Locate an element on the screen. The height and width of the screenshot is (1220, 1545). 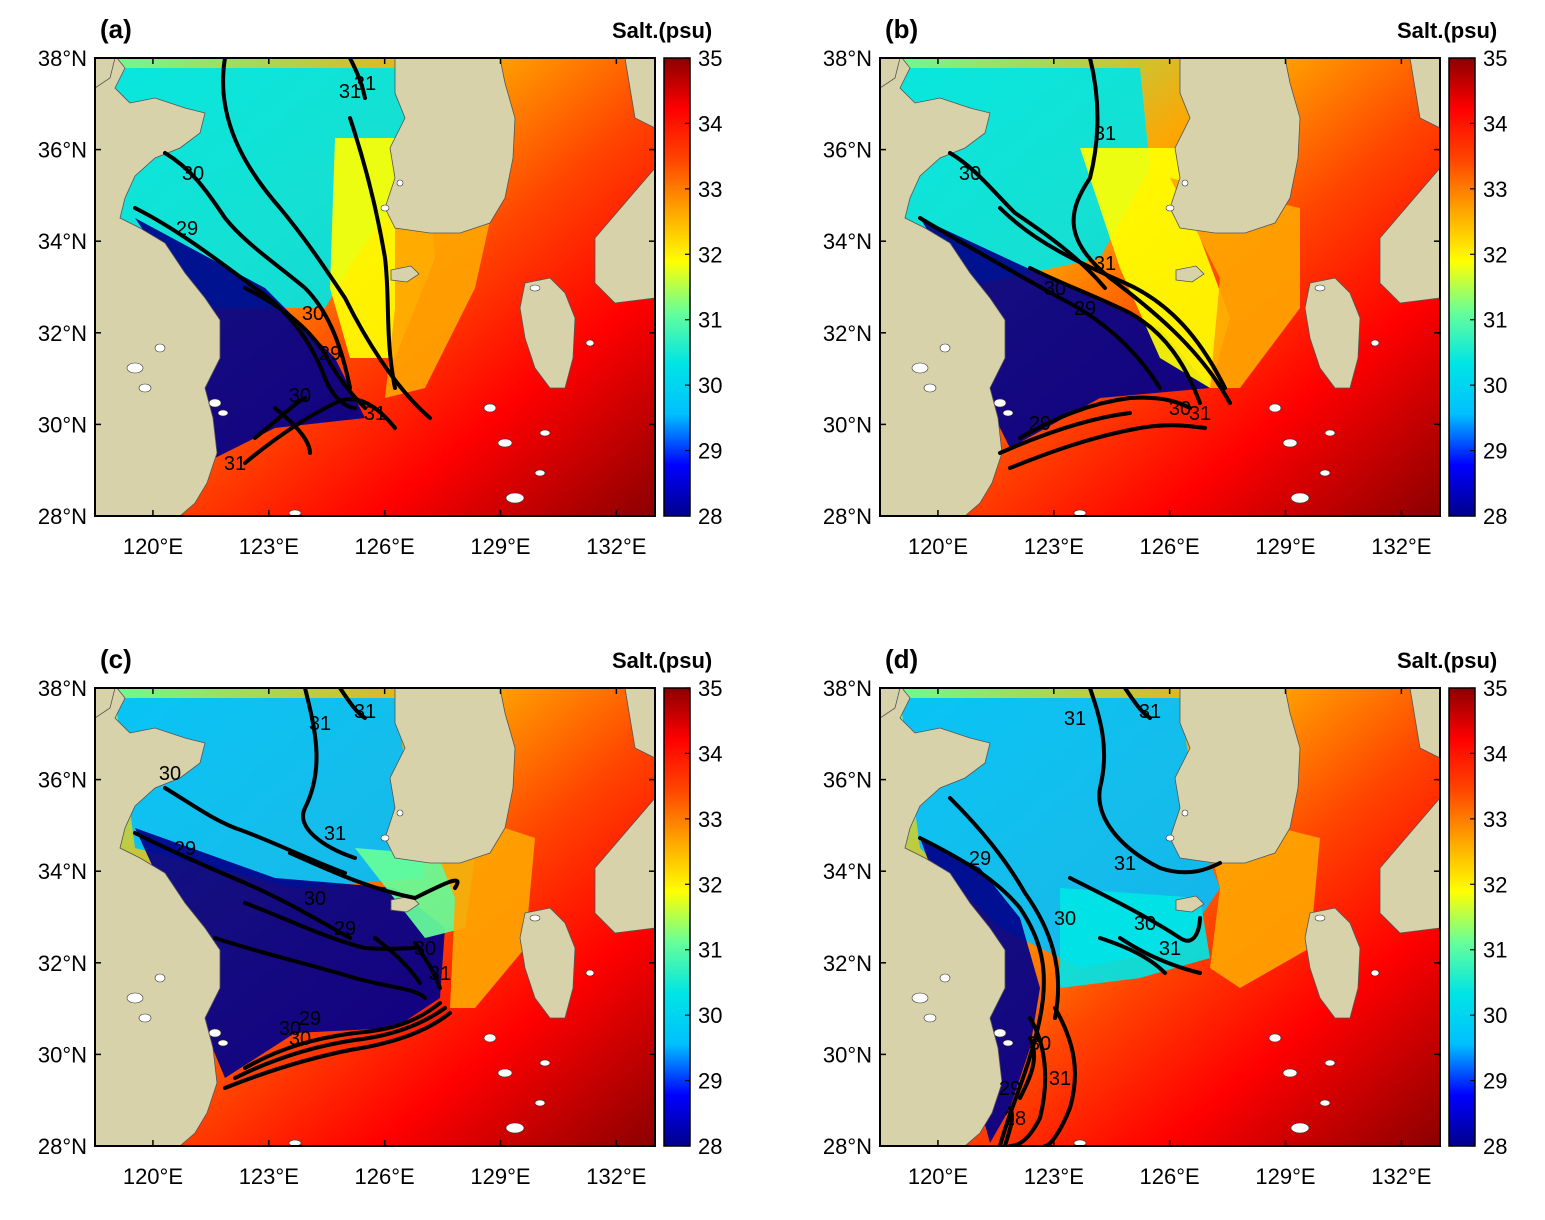
colorbar-tick-label: 33 is located at coordinates (1495, 819).